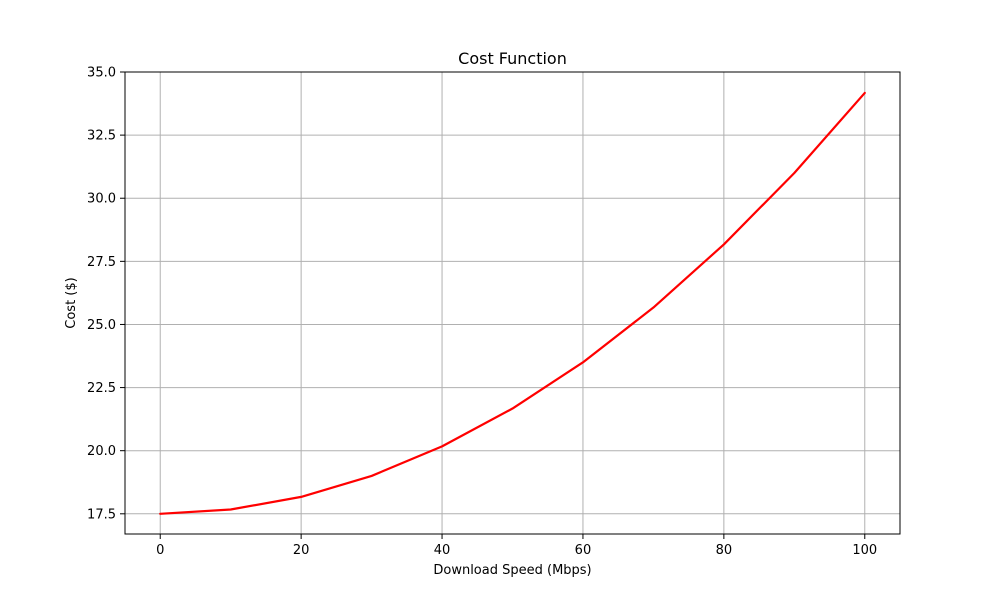 The width and height of the screenshot is (1000, 600). Describe the element at coordinates (71, 302) in the screenshot. I see `y-axis-label: Cost ($)` at that location.